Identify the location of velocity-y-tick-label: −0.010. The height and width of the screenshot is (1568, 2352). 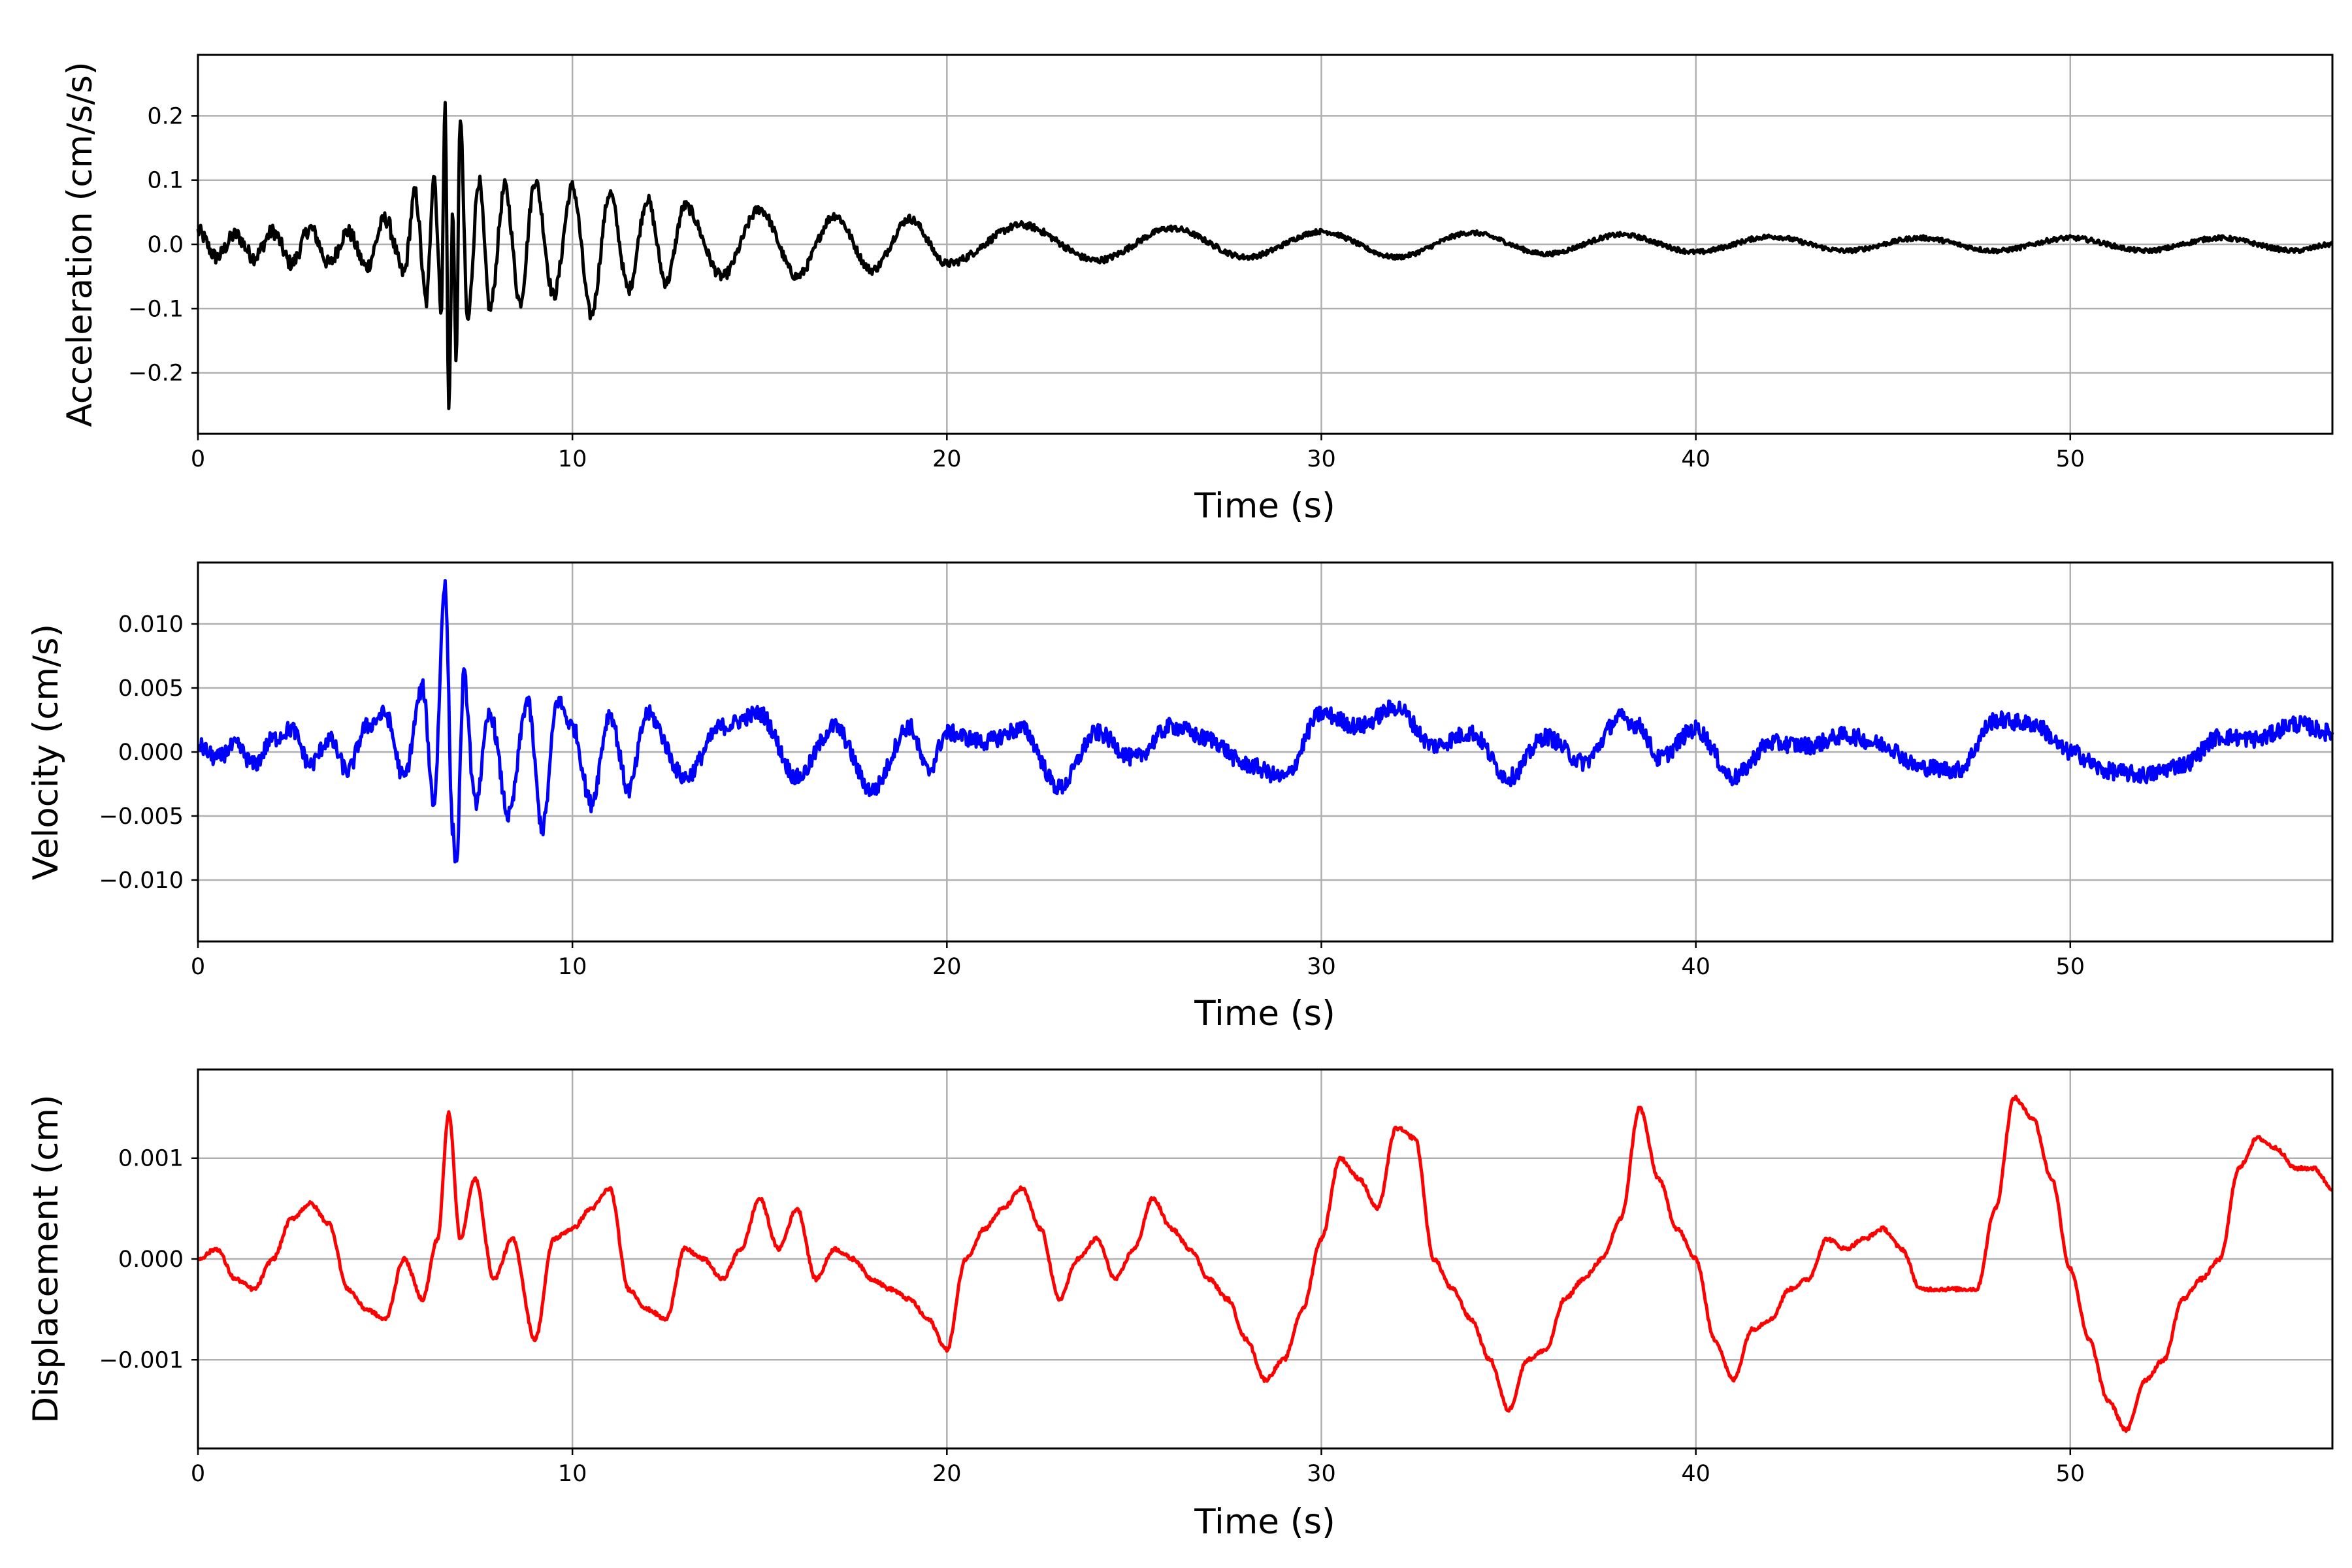
(141, 881).